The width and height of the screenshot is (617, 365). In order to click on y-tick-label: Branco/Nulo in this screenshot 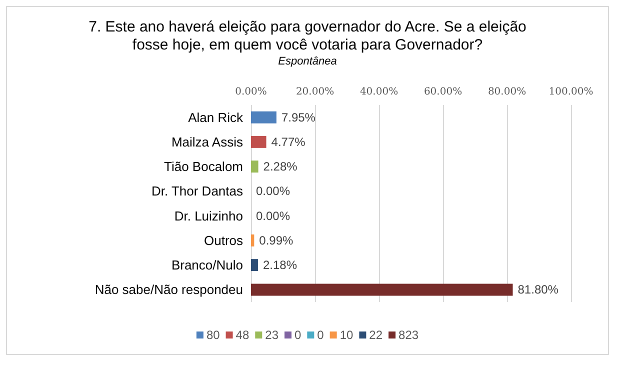, I will do `click(207, 265)`.